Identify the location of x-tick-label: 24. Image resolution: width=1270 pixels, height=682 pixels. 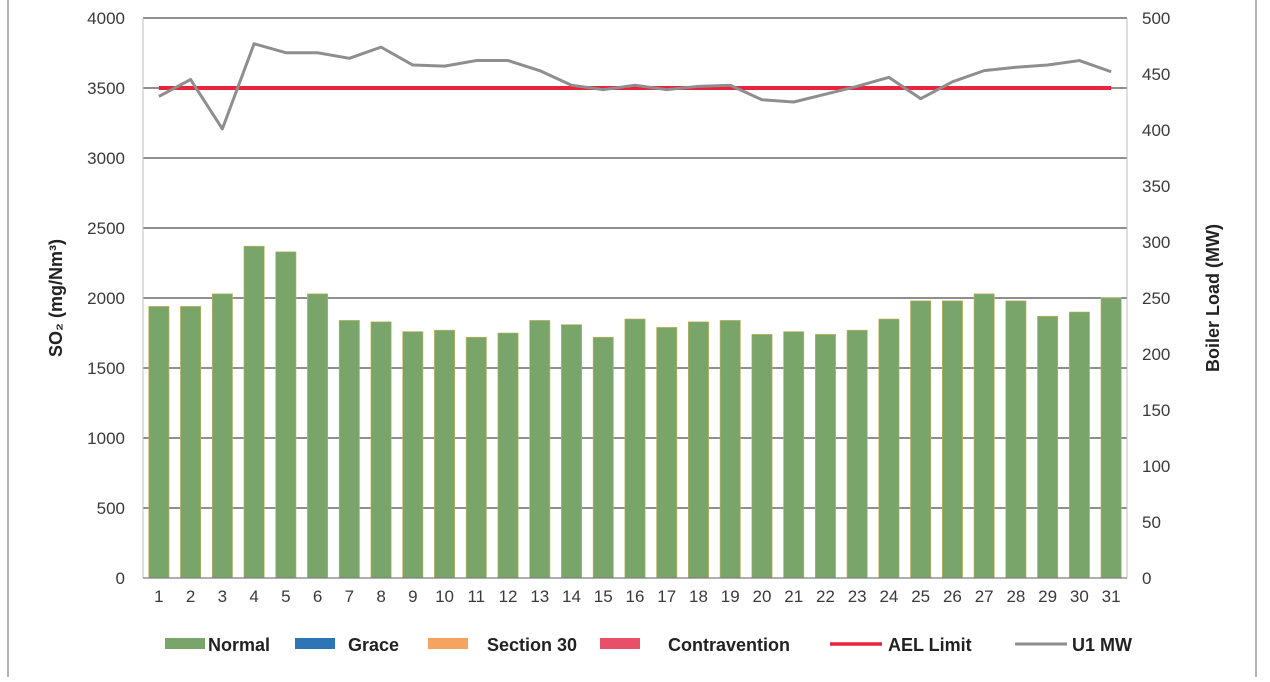
(888, 596).